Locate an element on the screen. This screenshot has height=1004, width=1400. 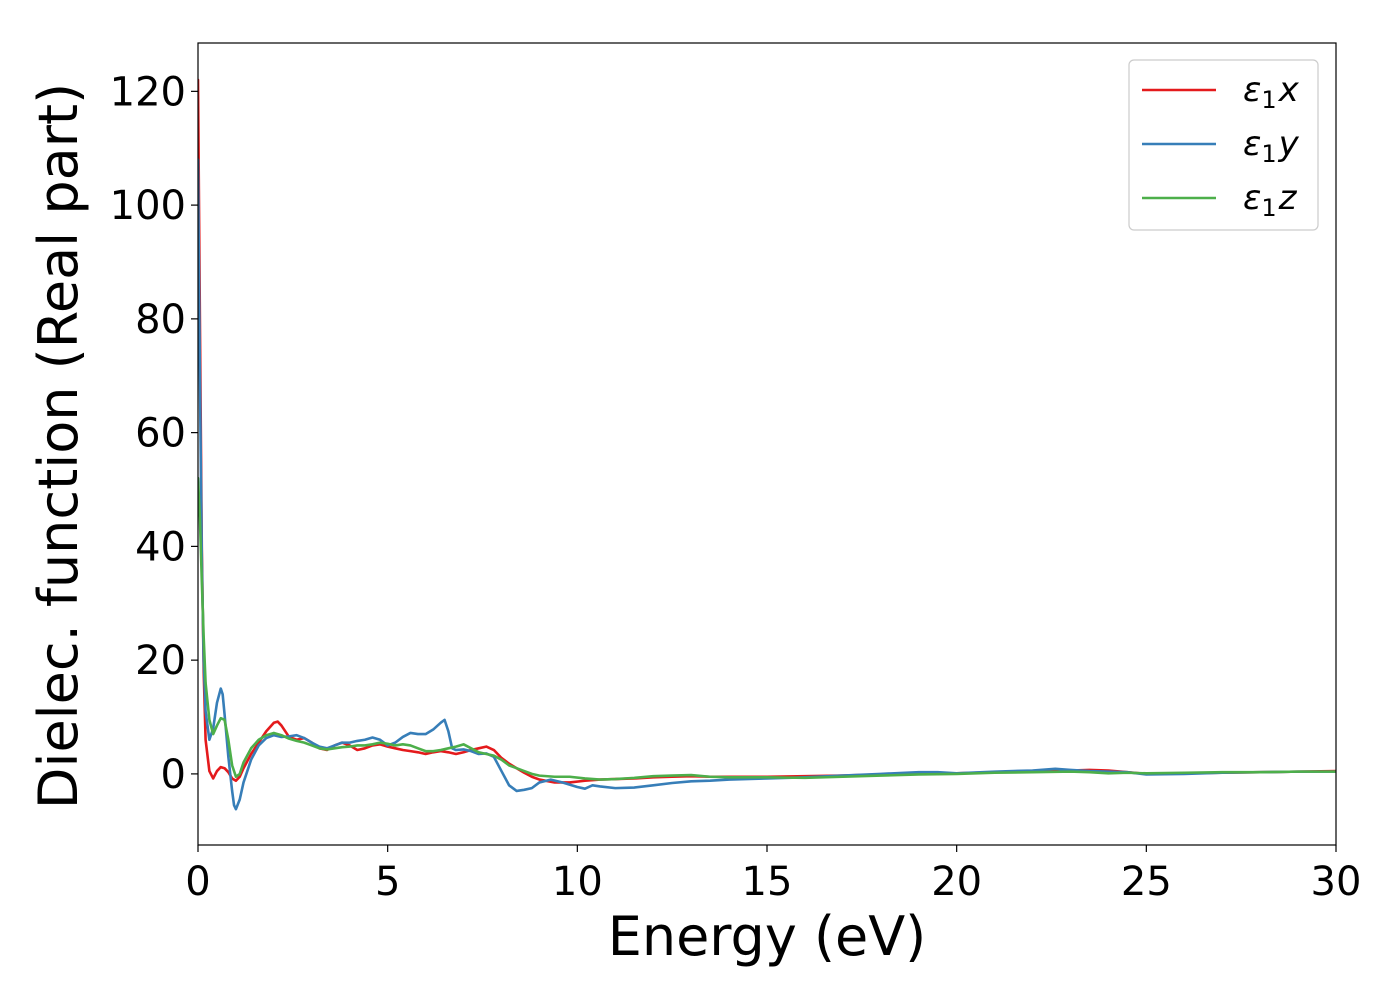
y-tick-label: 80 is located at coordinates (160, 320).